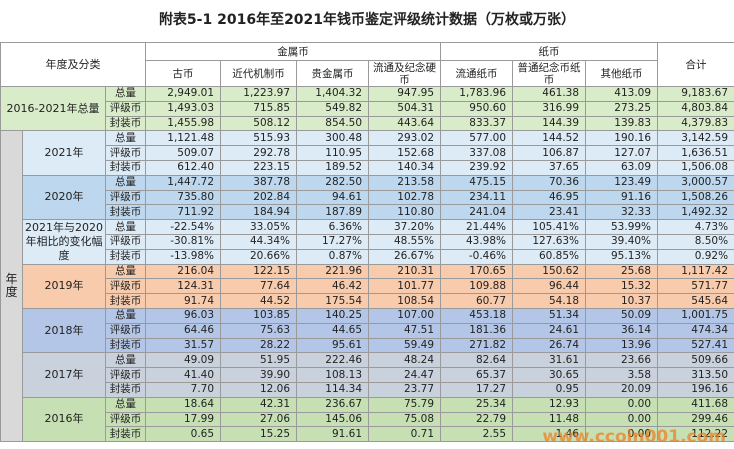 This screenshot has height=449, width=734. I want to click on value-cell: 63.09, so click(622, 167).